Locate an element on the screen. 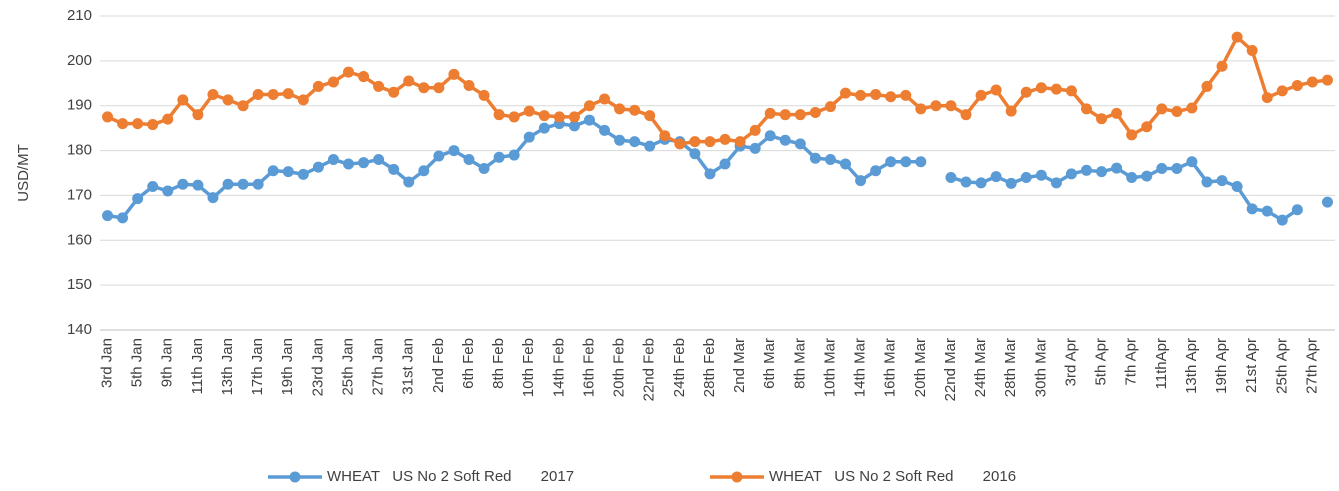 The height and width of the screenshot is (491, 1339). x-tick-label: 6th Feb is located at coordinates (468, 363).